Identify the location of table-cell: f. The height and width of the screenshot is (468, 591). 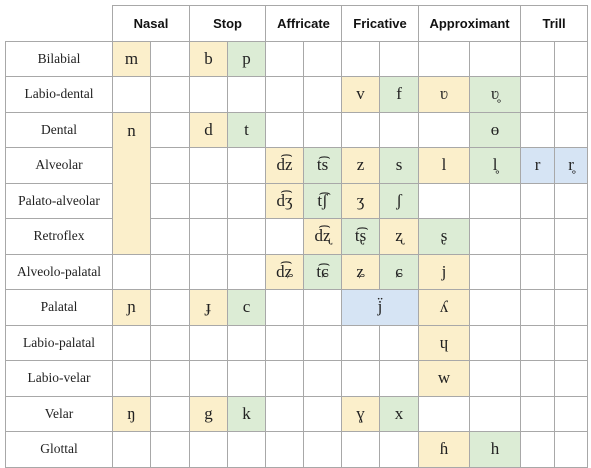
(399, 94).